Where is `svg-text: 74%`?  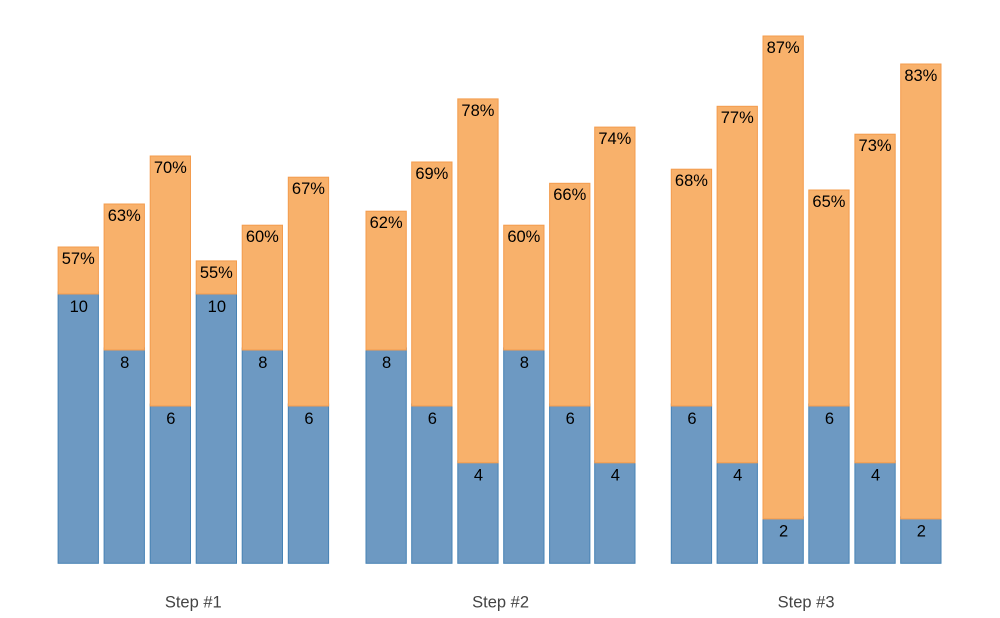 svg-text: 74% is located at coordinates (614, 139).